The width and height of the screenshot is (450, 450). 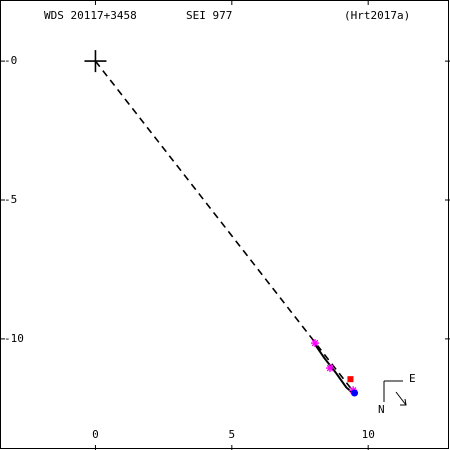 I want to click on y-tick-label: -0, so click(x=11, y=61).